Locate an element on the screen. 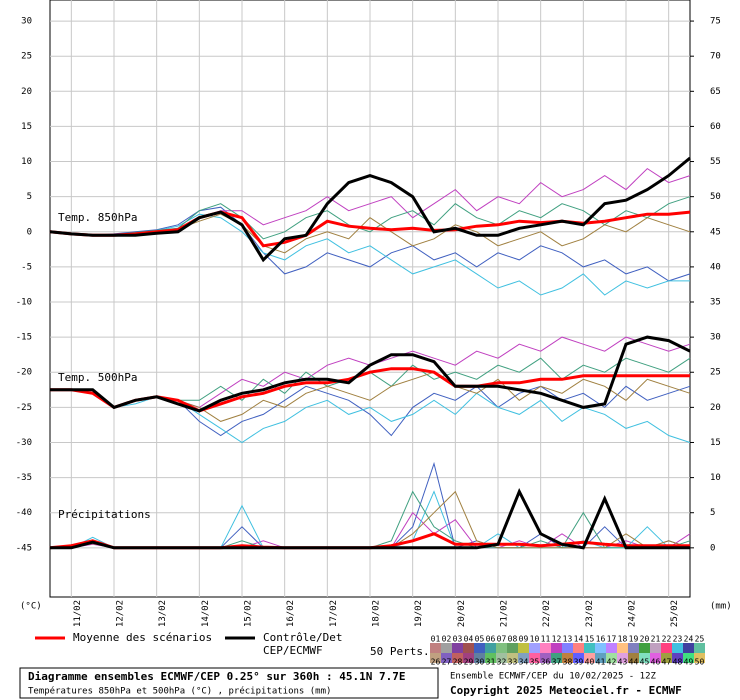 The height and width of the screenshot is (700, 740). member-label: 35 is located at coordinates (535, 662).